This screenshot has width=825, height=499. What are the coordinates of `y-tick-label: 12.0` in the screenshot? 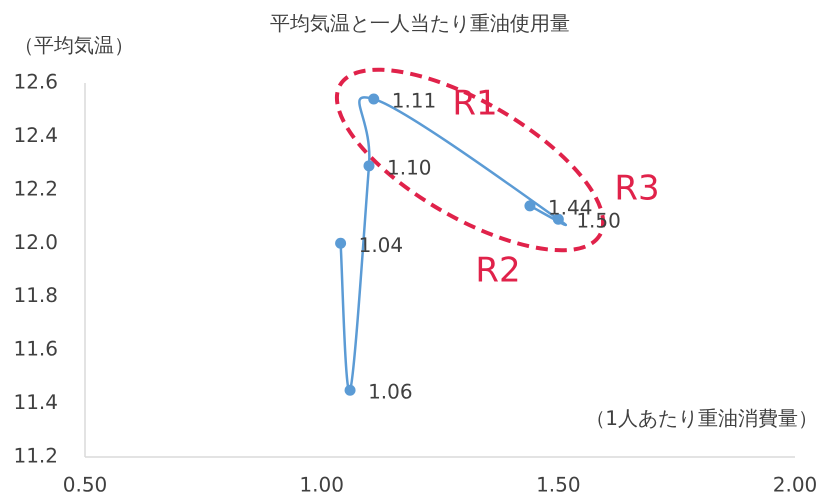 It's located at (35, 242).